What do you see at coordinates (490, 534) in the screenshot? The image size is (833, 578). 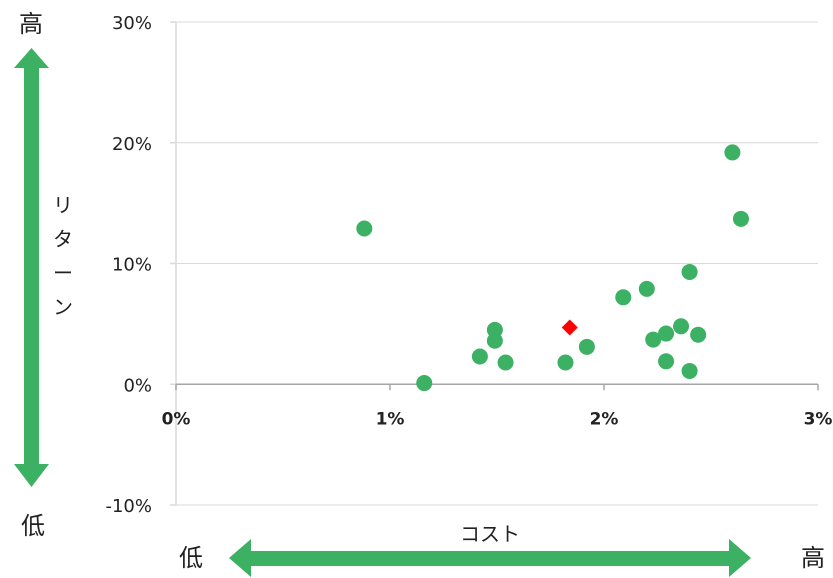 I see `x-axis-title: コスト` at bounding box center [490, 534].